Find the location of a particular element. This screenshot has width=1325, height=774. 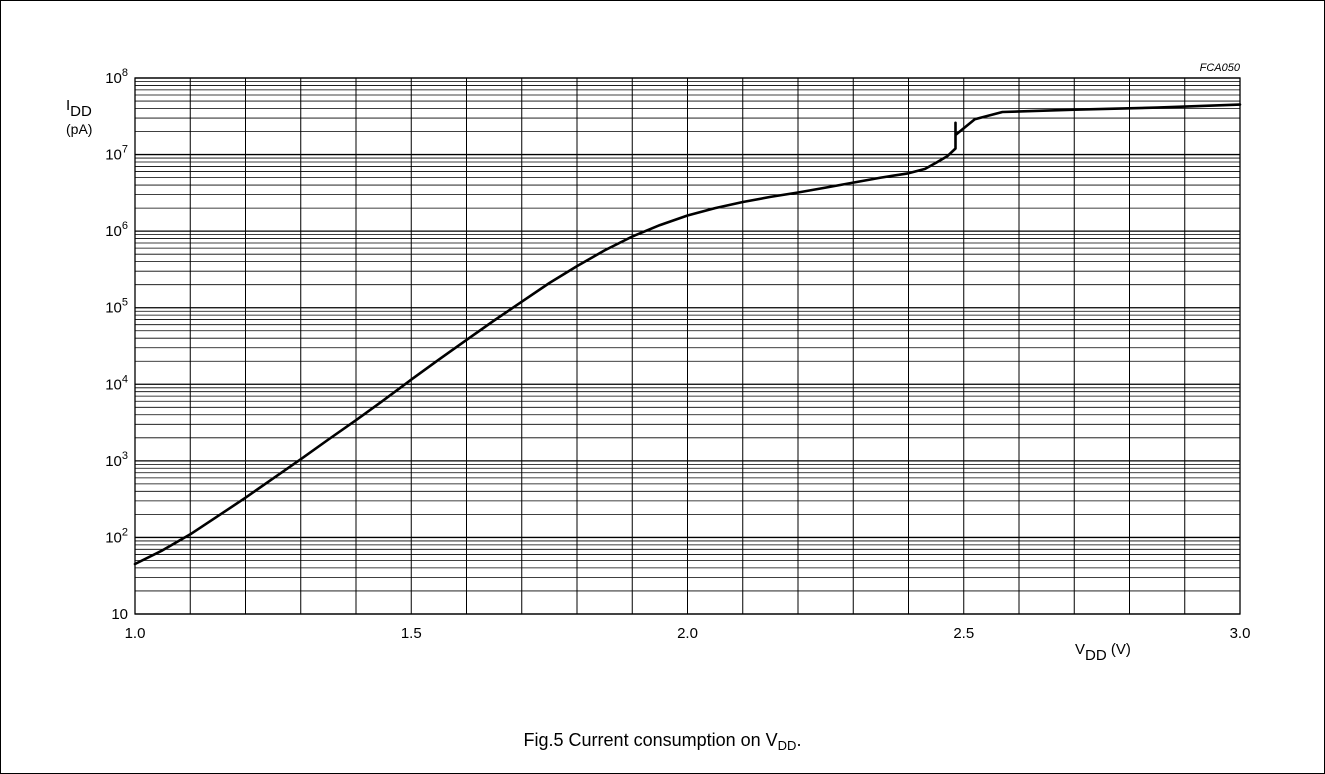

x-tick-label: 3.0 is located at coordinates (1240, 633).